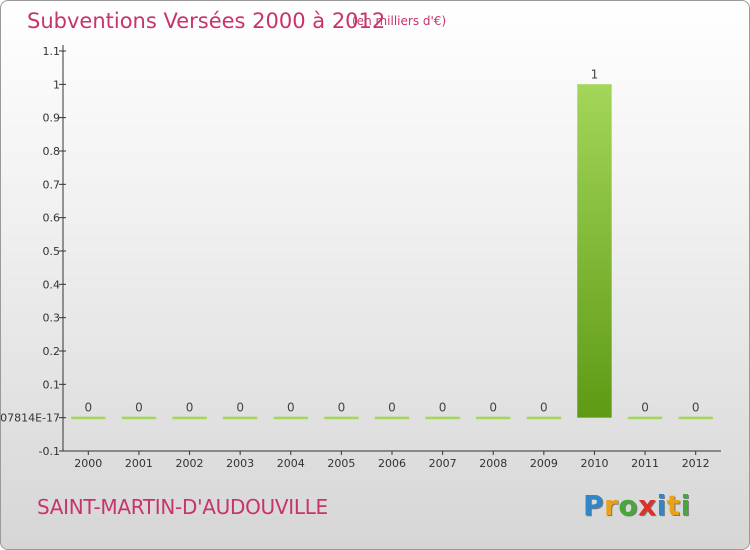  Describe the element at coordinates (443, 463) in the screenshot. I see `x-tick-label: 2007` at that location.